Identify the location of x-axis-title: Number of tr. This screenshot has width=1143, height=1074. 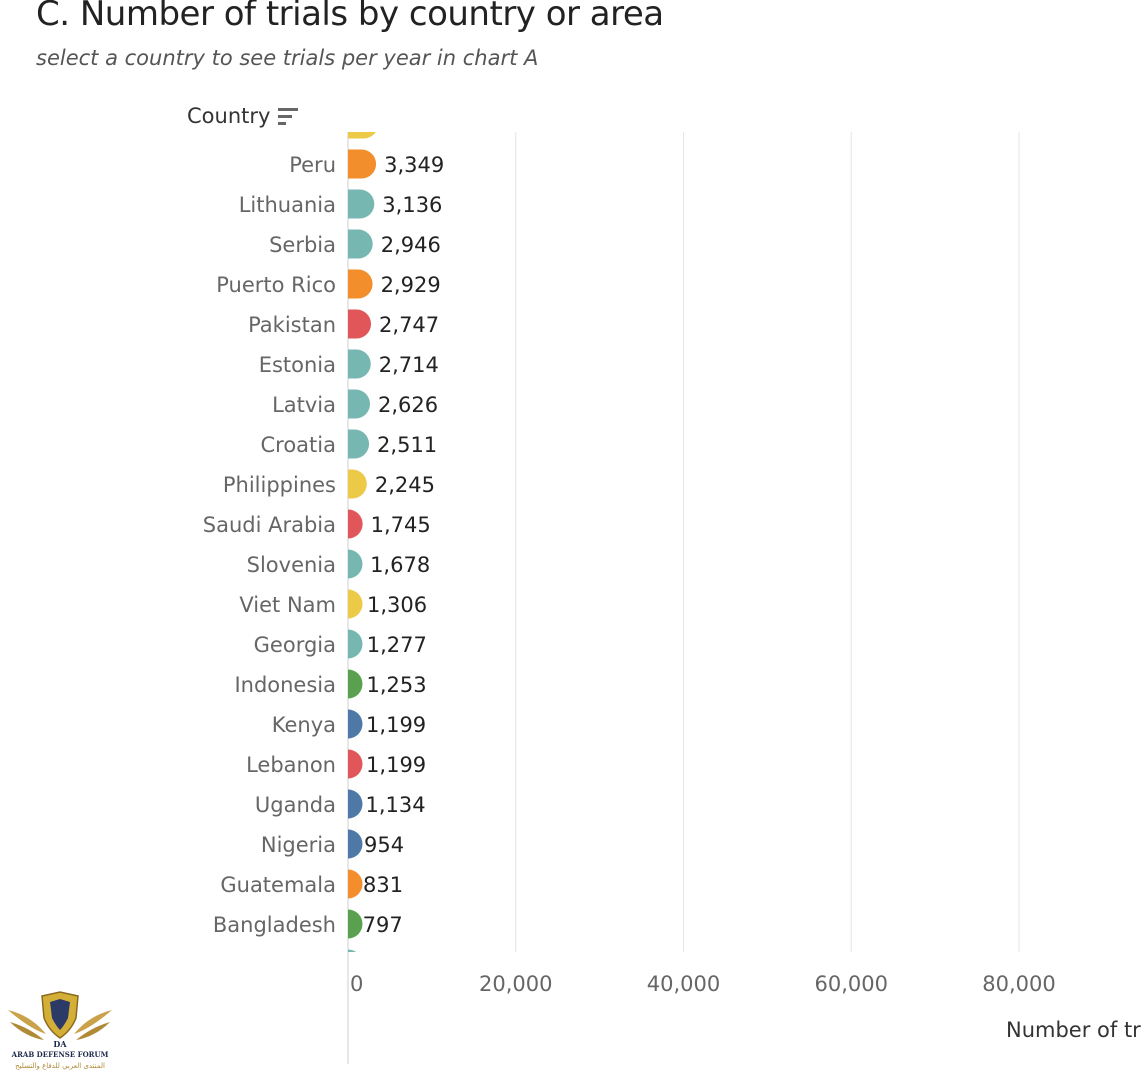
(1073, 1030).